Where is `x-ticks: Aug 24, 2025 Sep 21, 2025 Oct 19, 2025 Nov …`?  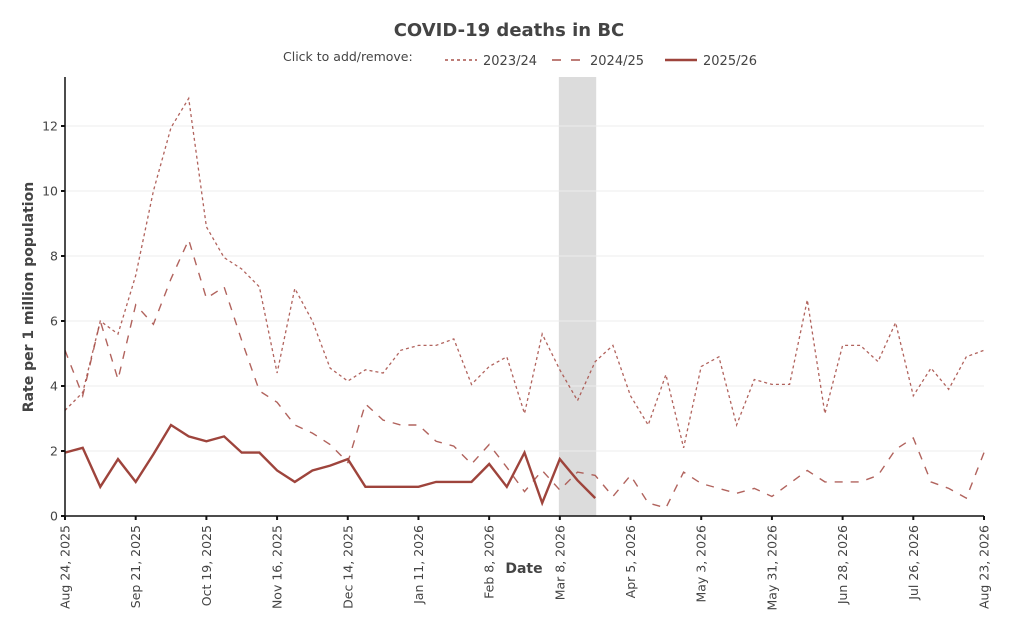
x-ticks: Aug 24, 2025 Sep 21, 2025 Oct 19, 2025 Nov … is located at coordinates (525, 563).